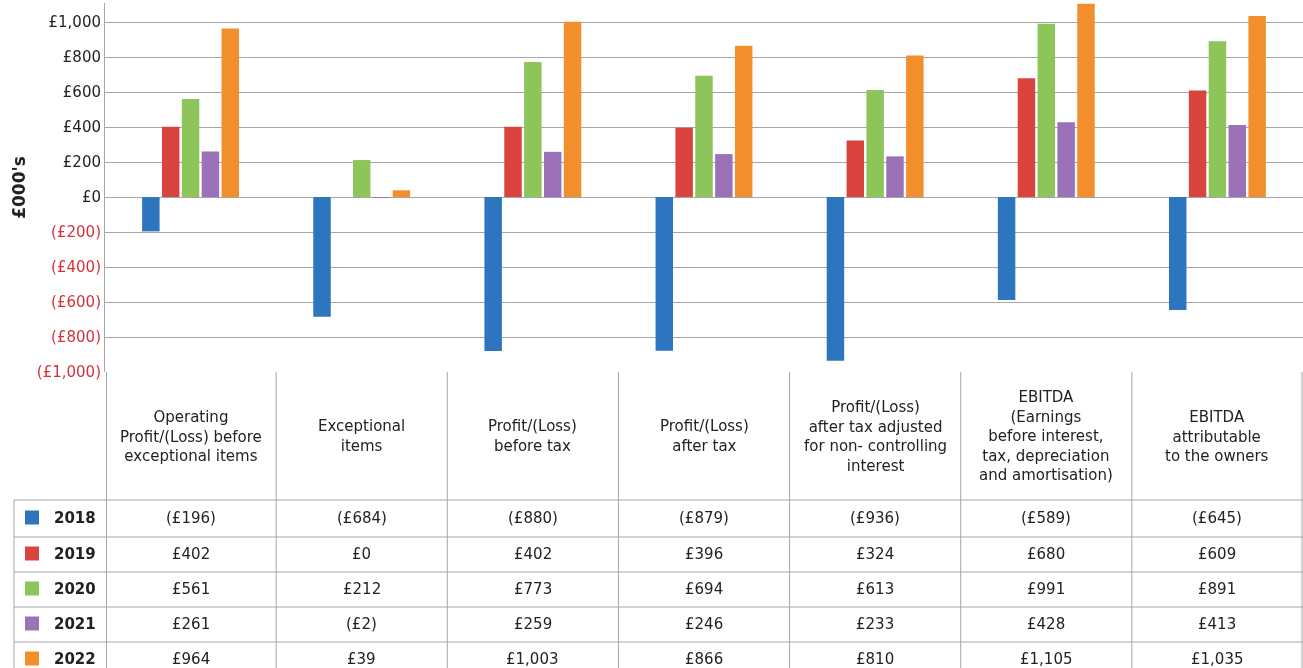 The height and width of the screenshot is (668, 1303). I want to click on x-tick-label: Profit/(Loss) after tax adjusted for non- controlling interest, so click(876, 436).